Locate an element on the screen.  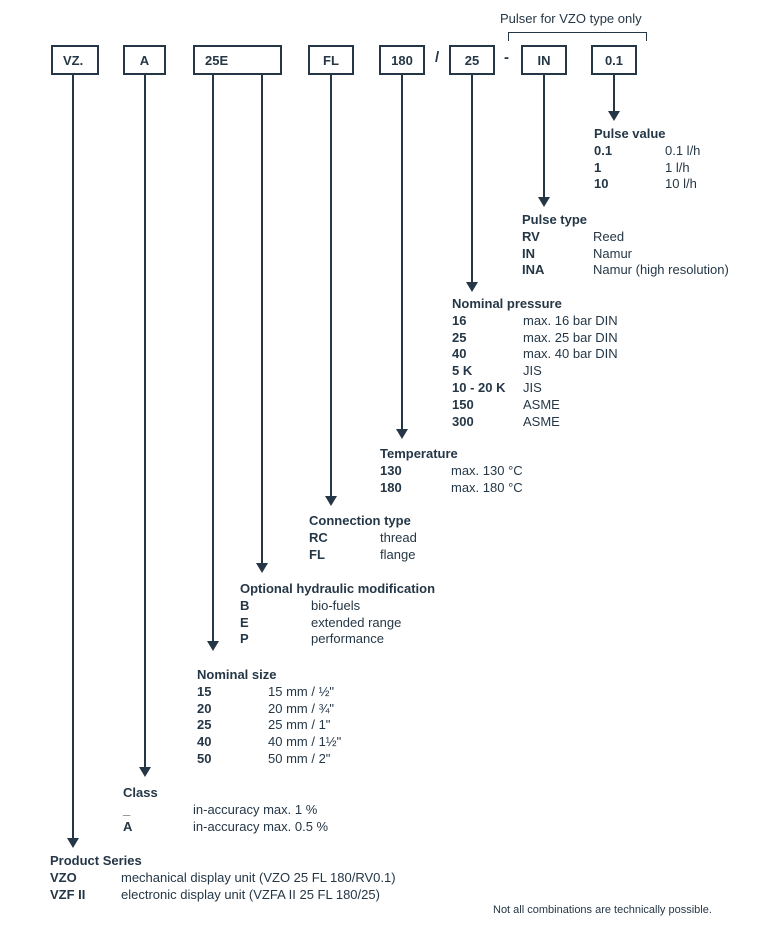
arrow-hydraulic-mod is located at coordinates (262, 568).